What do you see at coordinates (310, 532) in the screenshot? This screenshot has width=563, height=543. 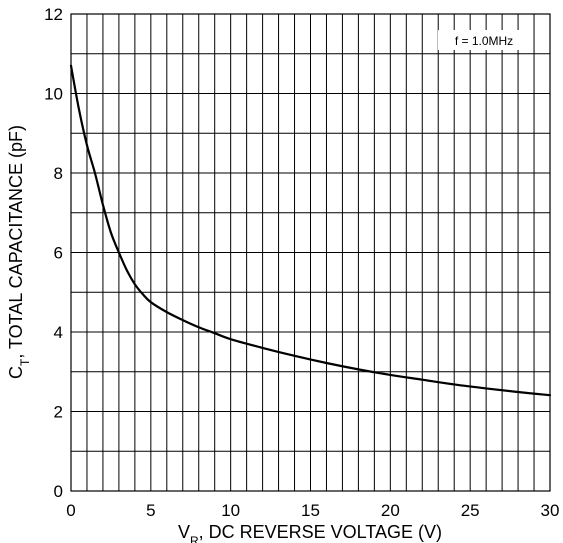 I see `x-axis-label: VR, DC REVERSE VOLTAGE (V)` at bounding box center [310, 532].